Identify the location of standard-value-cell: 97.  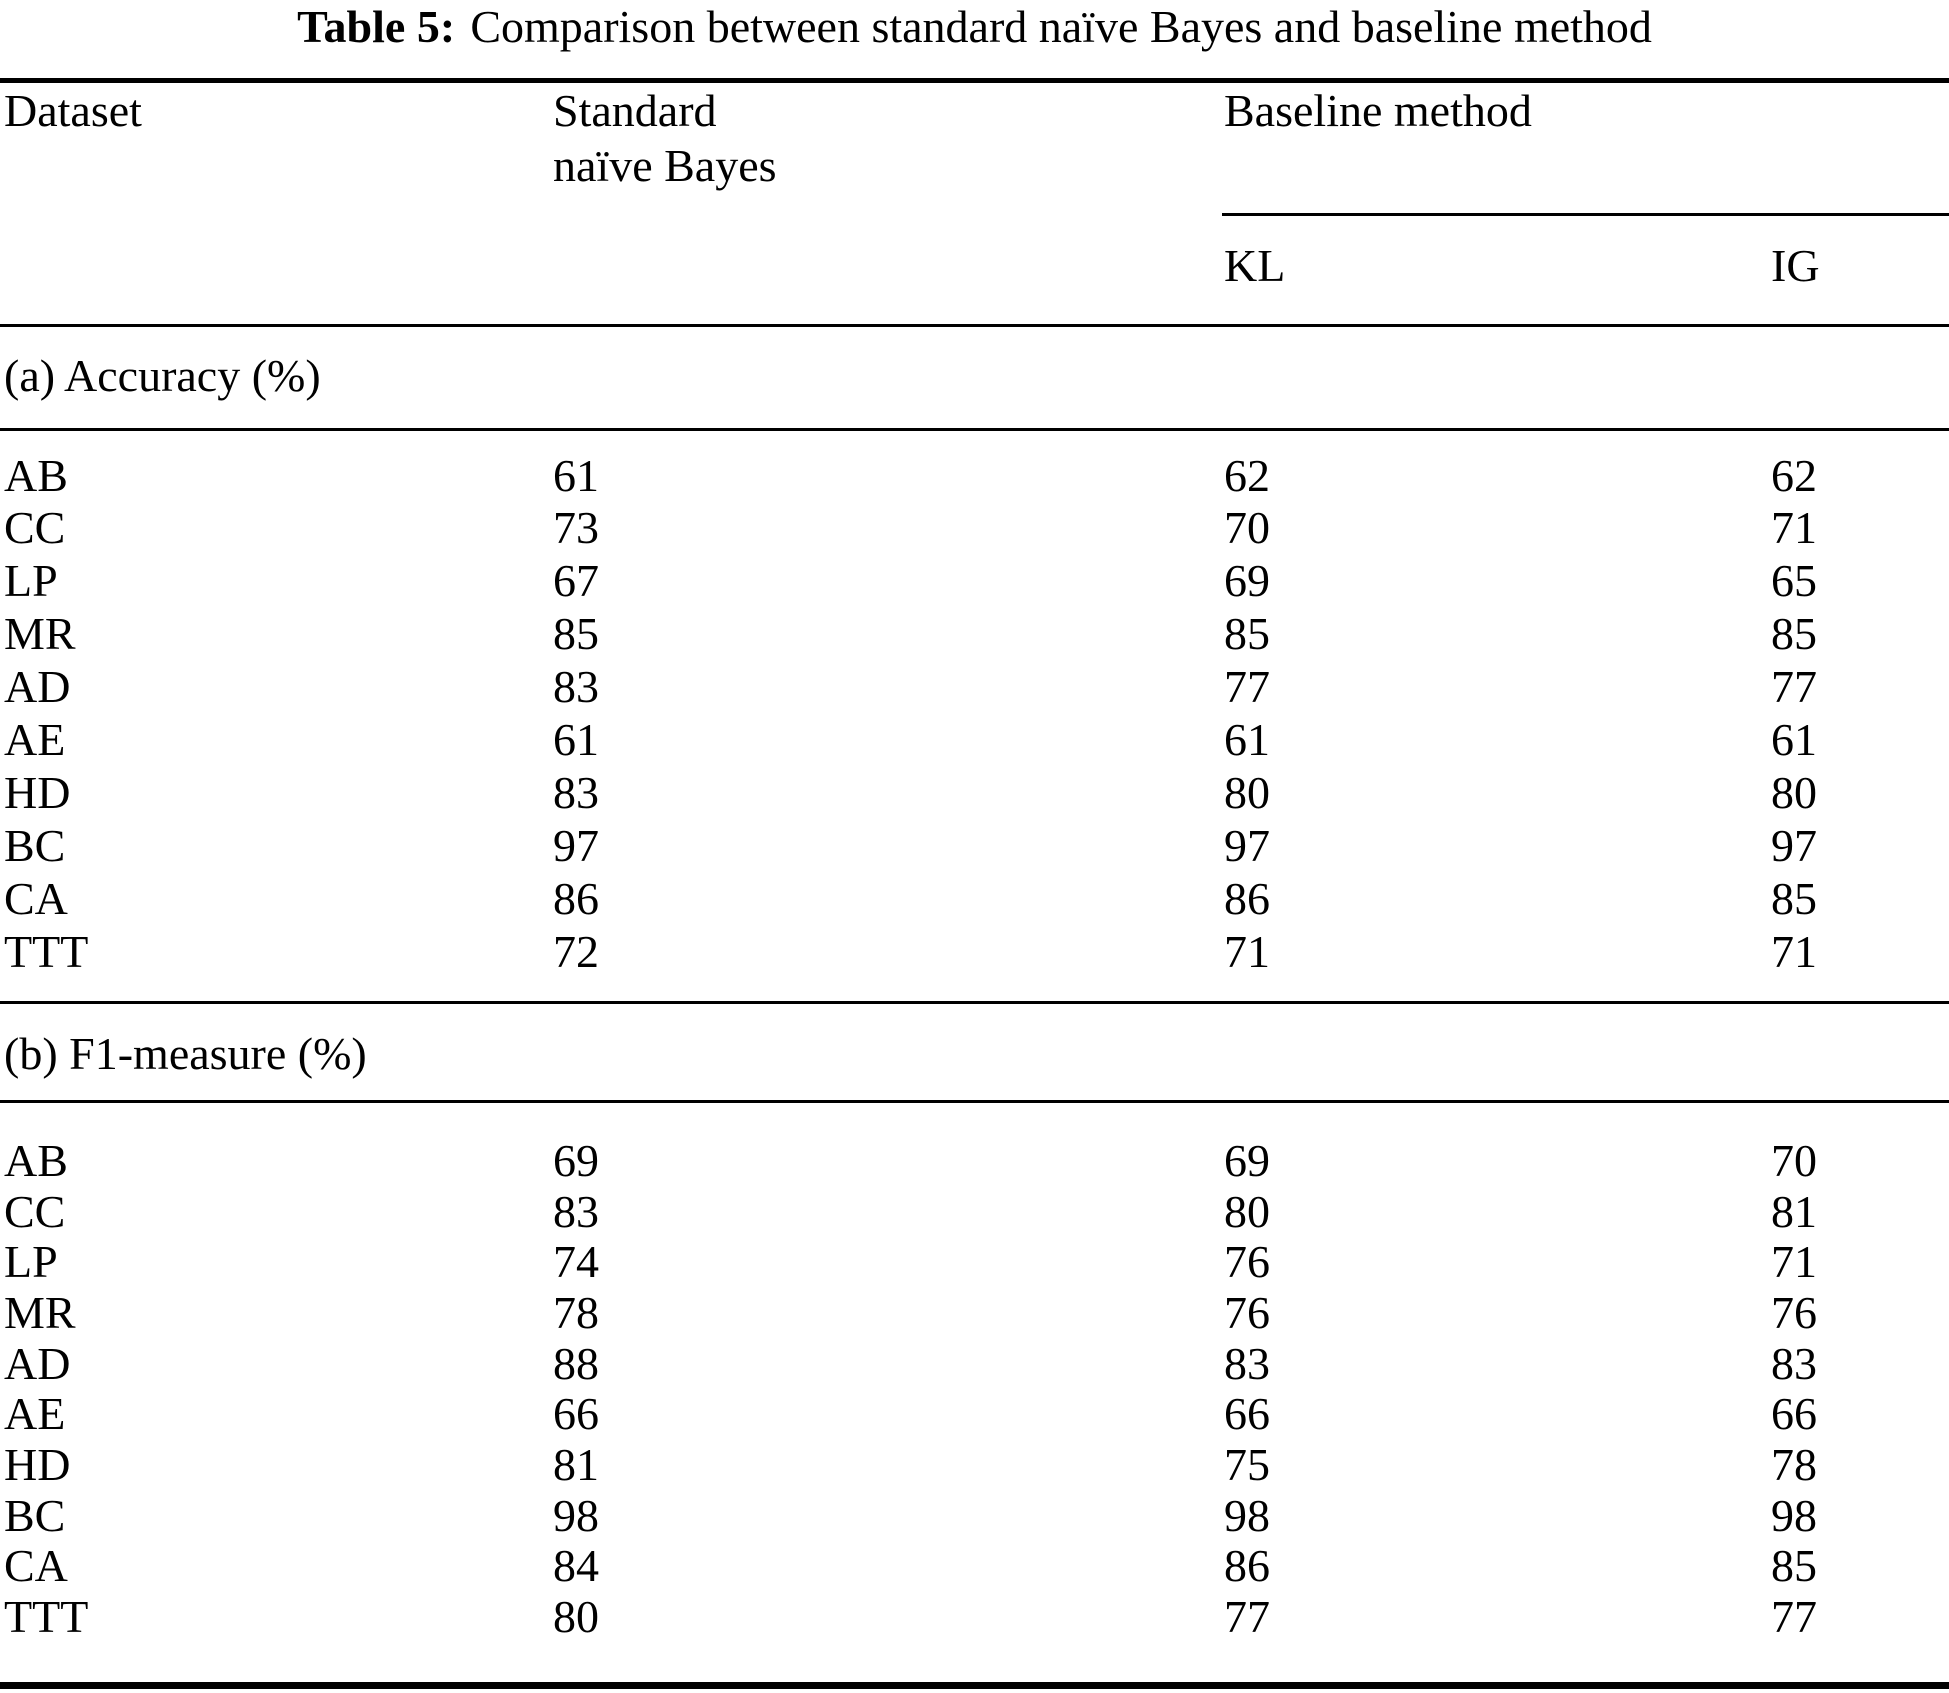
(576, 845).